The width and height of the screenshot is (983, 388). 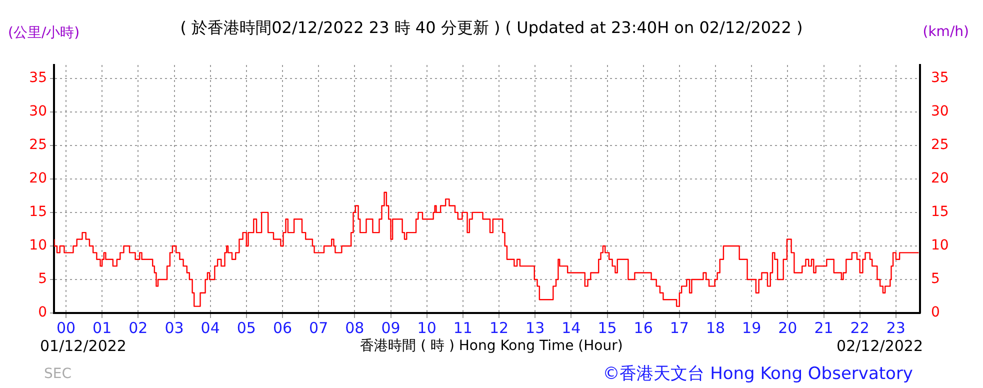 What do you see at coordinates (940, 145) in the screenshot?
I see `y2-tick-label: 25` at bounding box center [940, 145].